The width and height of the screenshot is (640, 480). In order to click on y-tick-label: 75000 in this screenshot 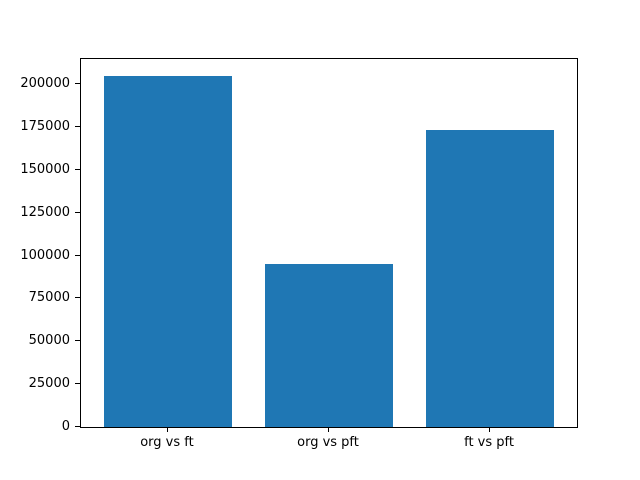, I will do `click(49, 298)`.